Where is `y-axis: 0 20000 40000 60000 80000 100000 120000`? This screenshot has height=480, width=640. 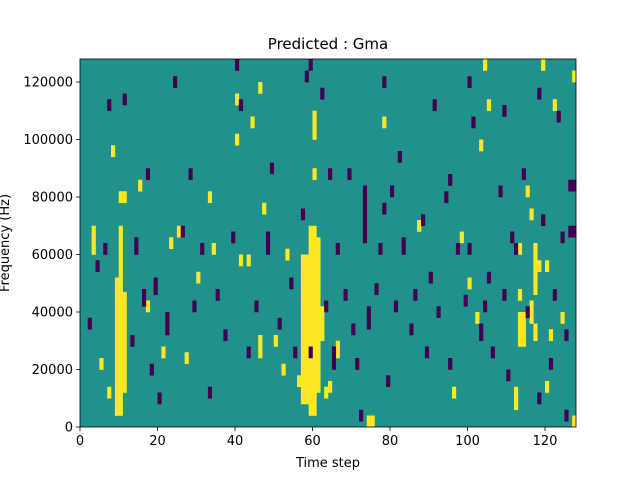 y-axis: 0 20000 40000 60000 80000 100000 120000 is located at coordinates (51, 256).